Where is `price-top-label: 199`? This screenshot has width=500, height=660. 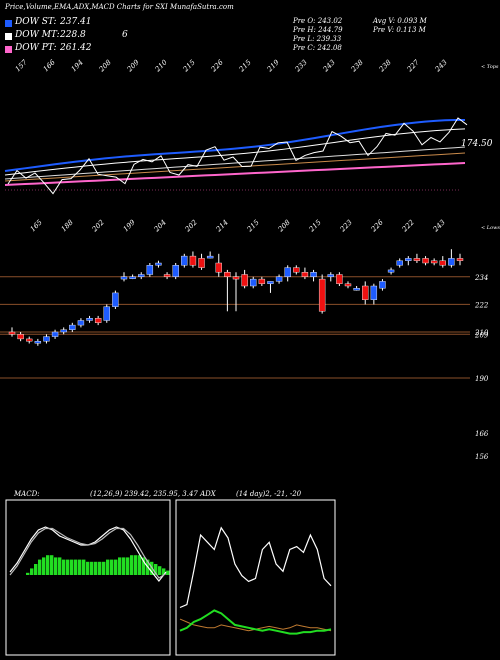 price-top-label: 199 is located at coordinates (129, 225).